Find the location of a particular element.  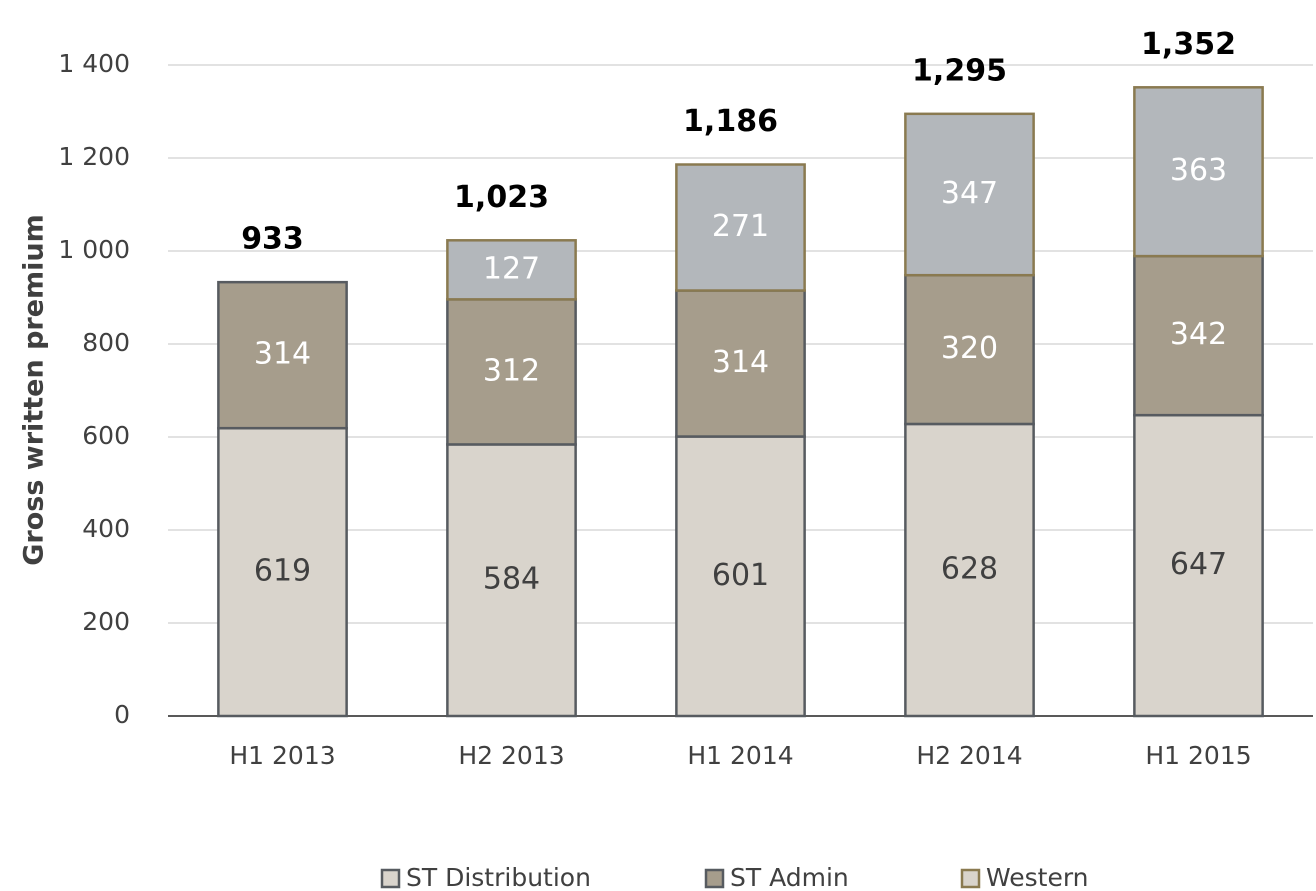

data-label: 584 is located at coordinates (511, 579).